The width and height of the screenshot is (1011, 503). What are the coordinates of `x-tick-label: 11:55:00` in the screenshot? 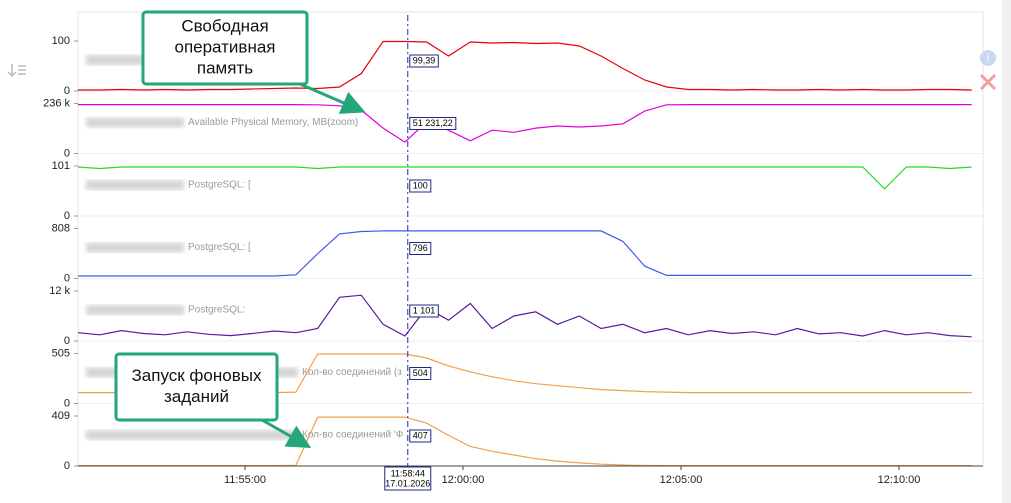 It's located at (245, 480).